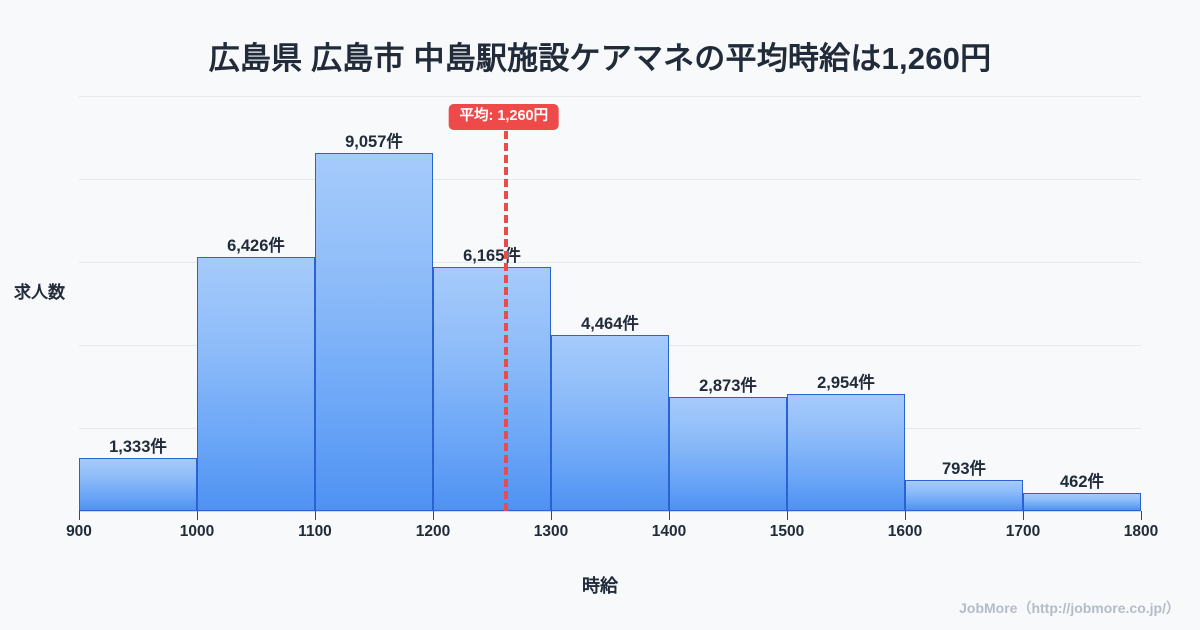  What do you see at coordinates (964, 468) in the screenshot?
I see `bar-value-label: 793件` at bounding box center [964, 468].